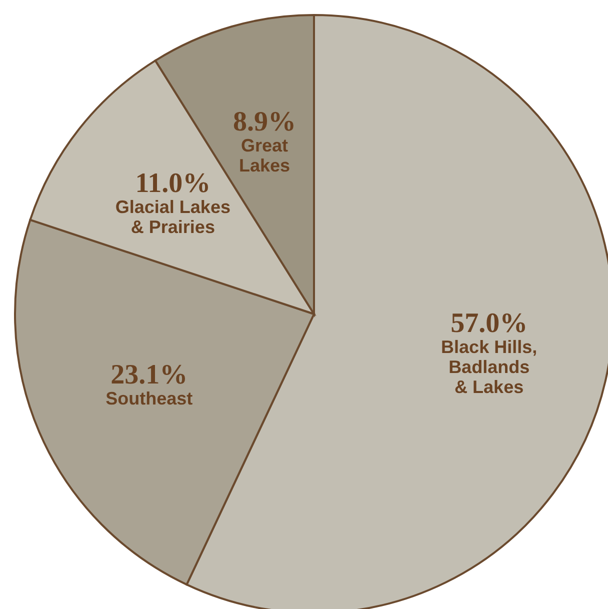 The image size is (608, 609). What do you see at coordinates (264, 156) in the screenshot?
I see `slice-label: Great Lakes` at bounding box center [264, 156].